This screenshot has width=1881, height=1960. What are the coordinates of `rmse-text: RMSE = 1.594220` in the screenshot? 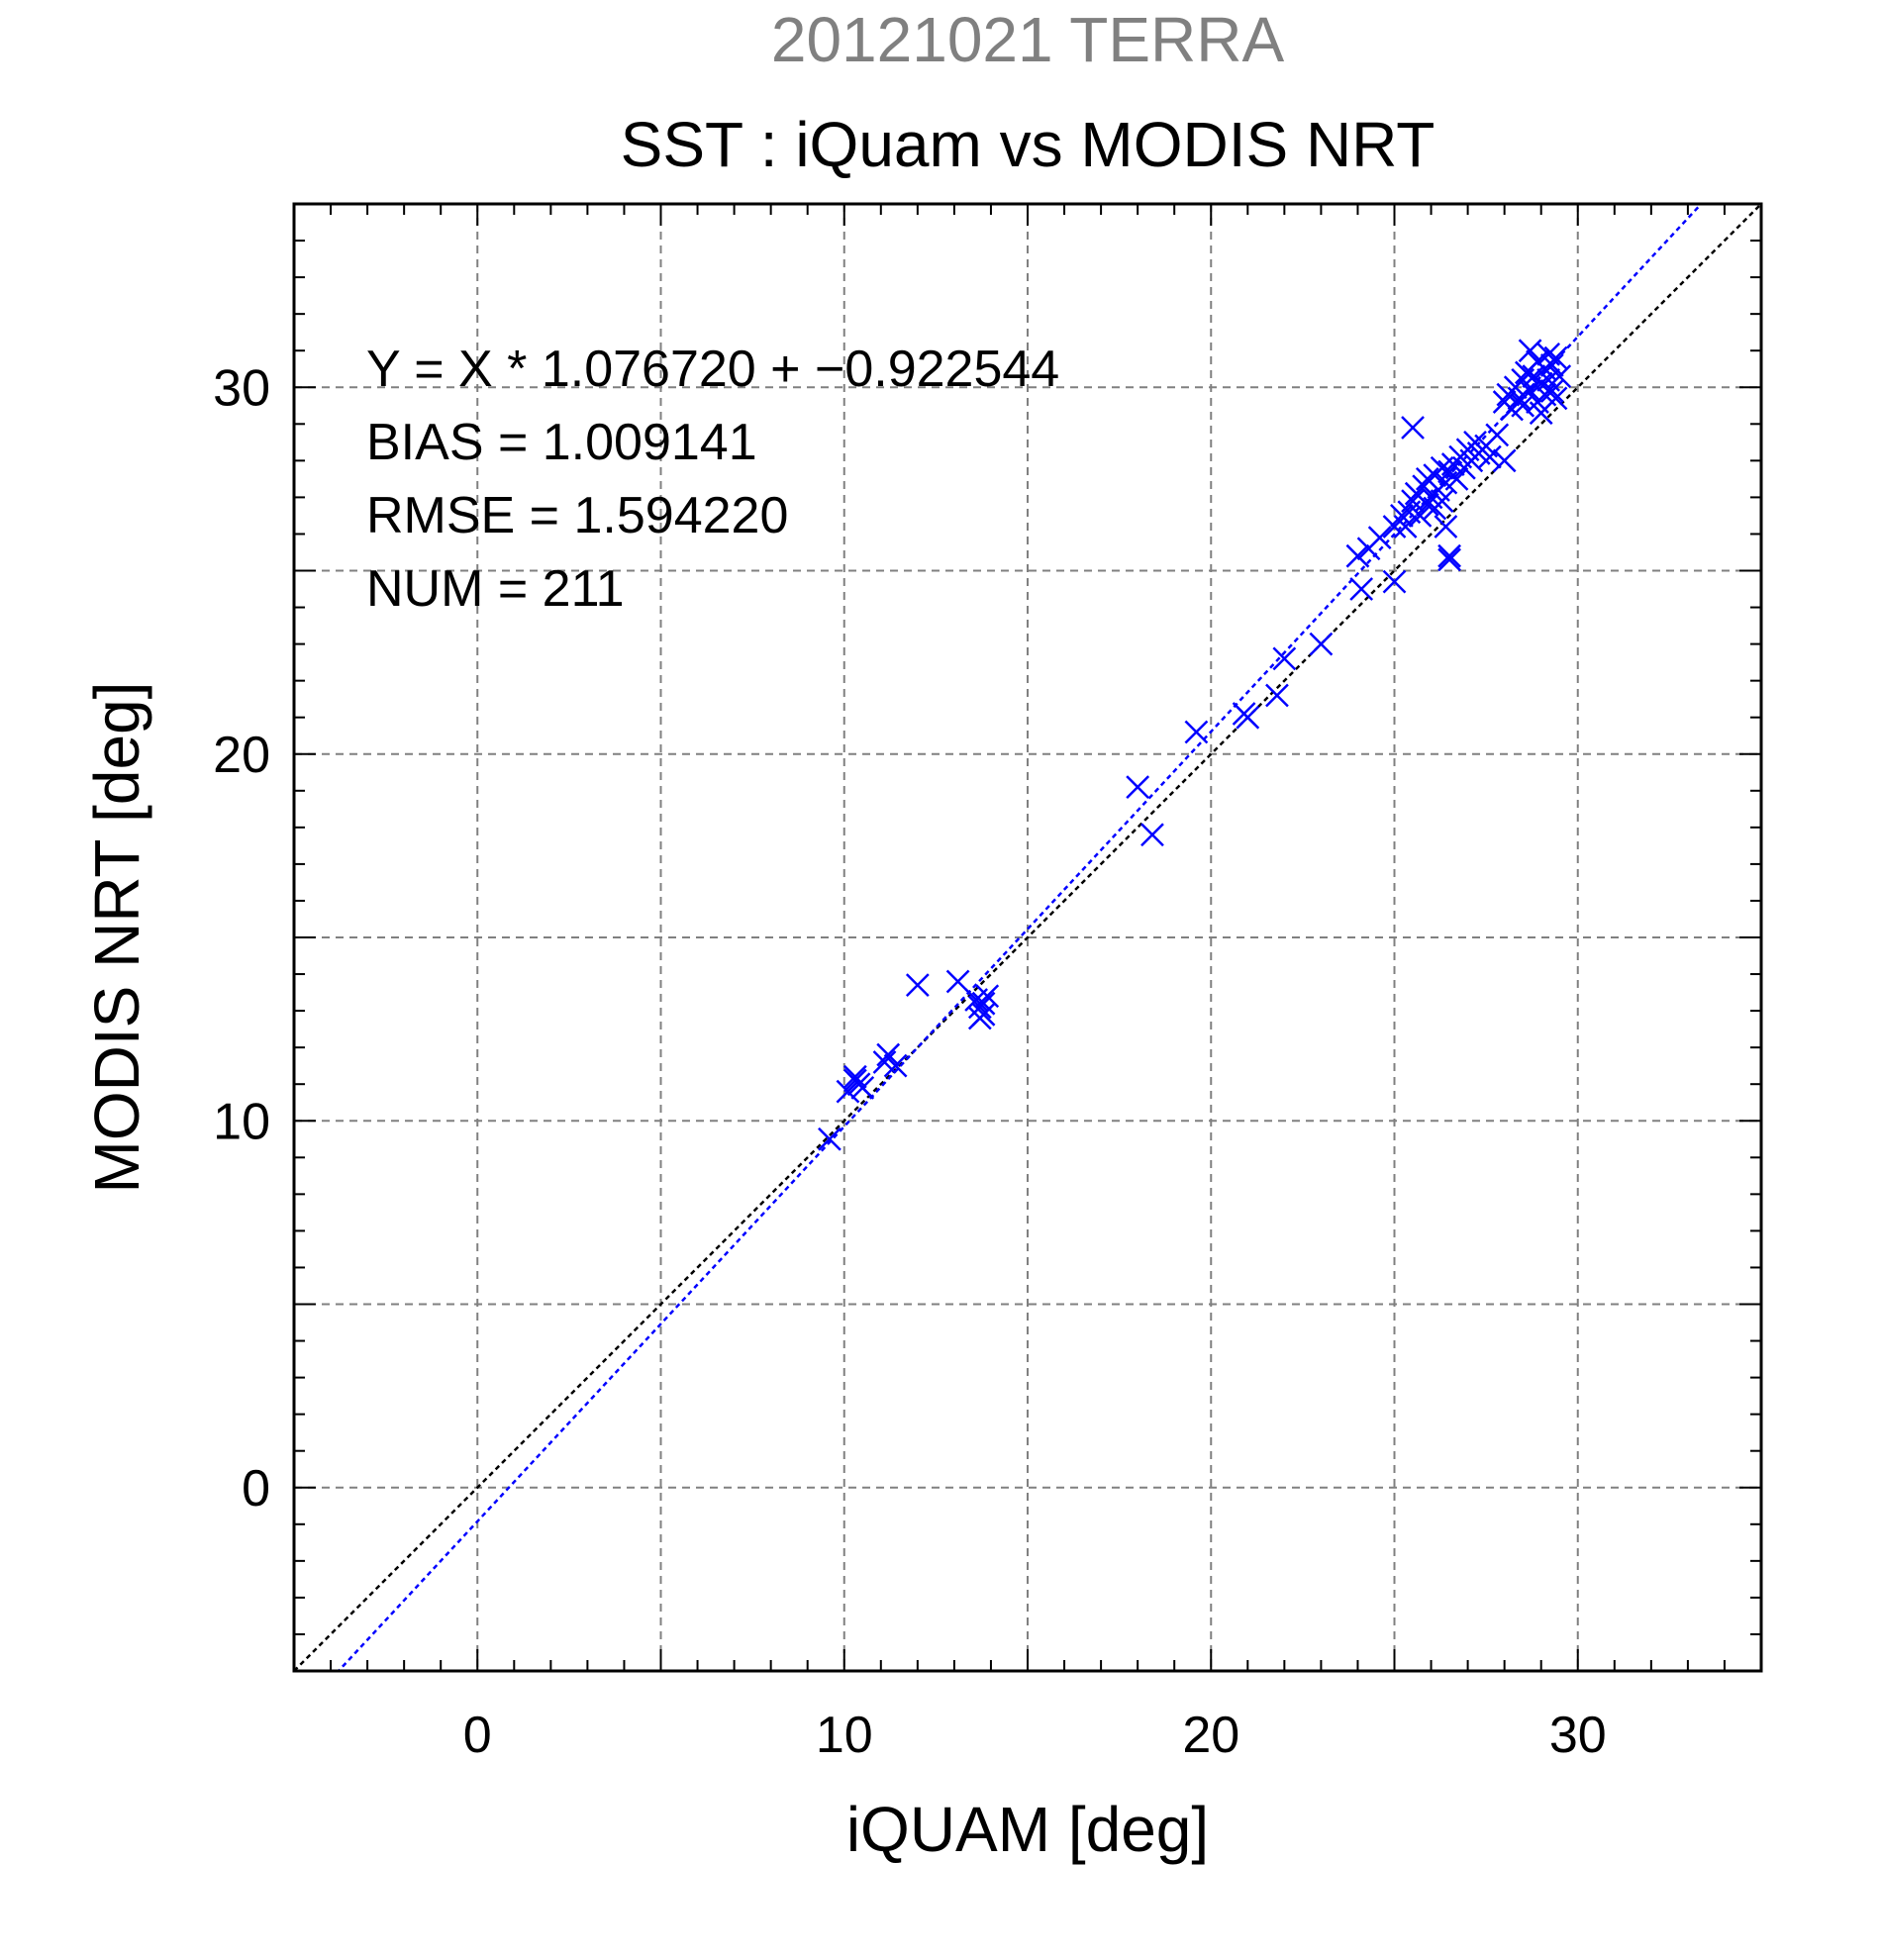 It's located at (577, 515).